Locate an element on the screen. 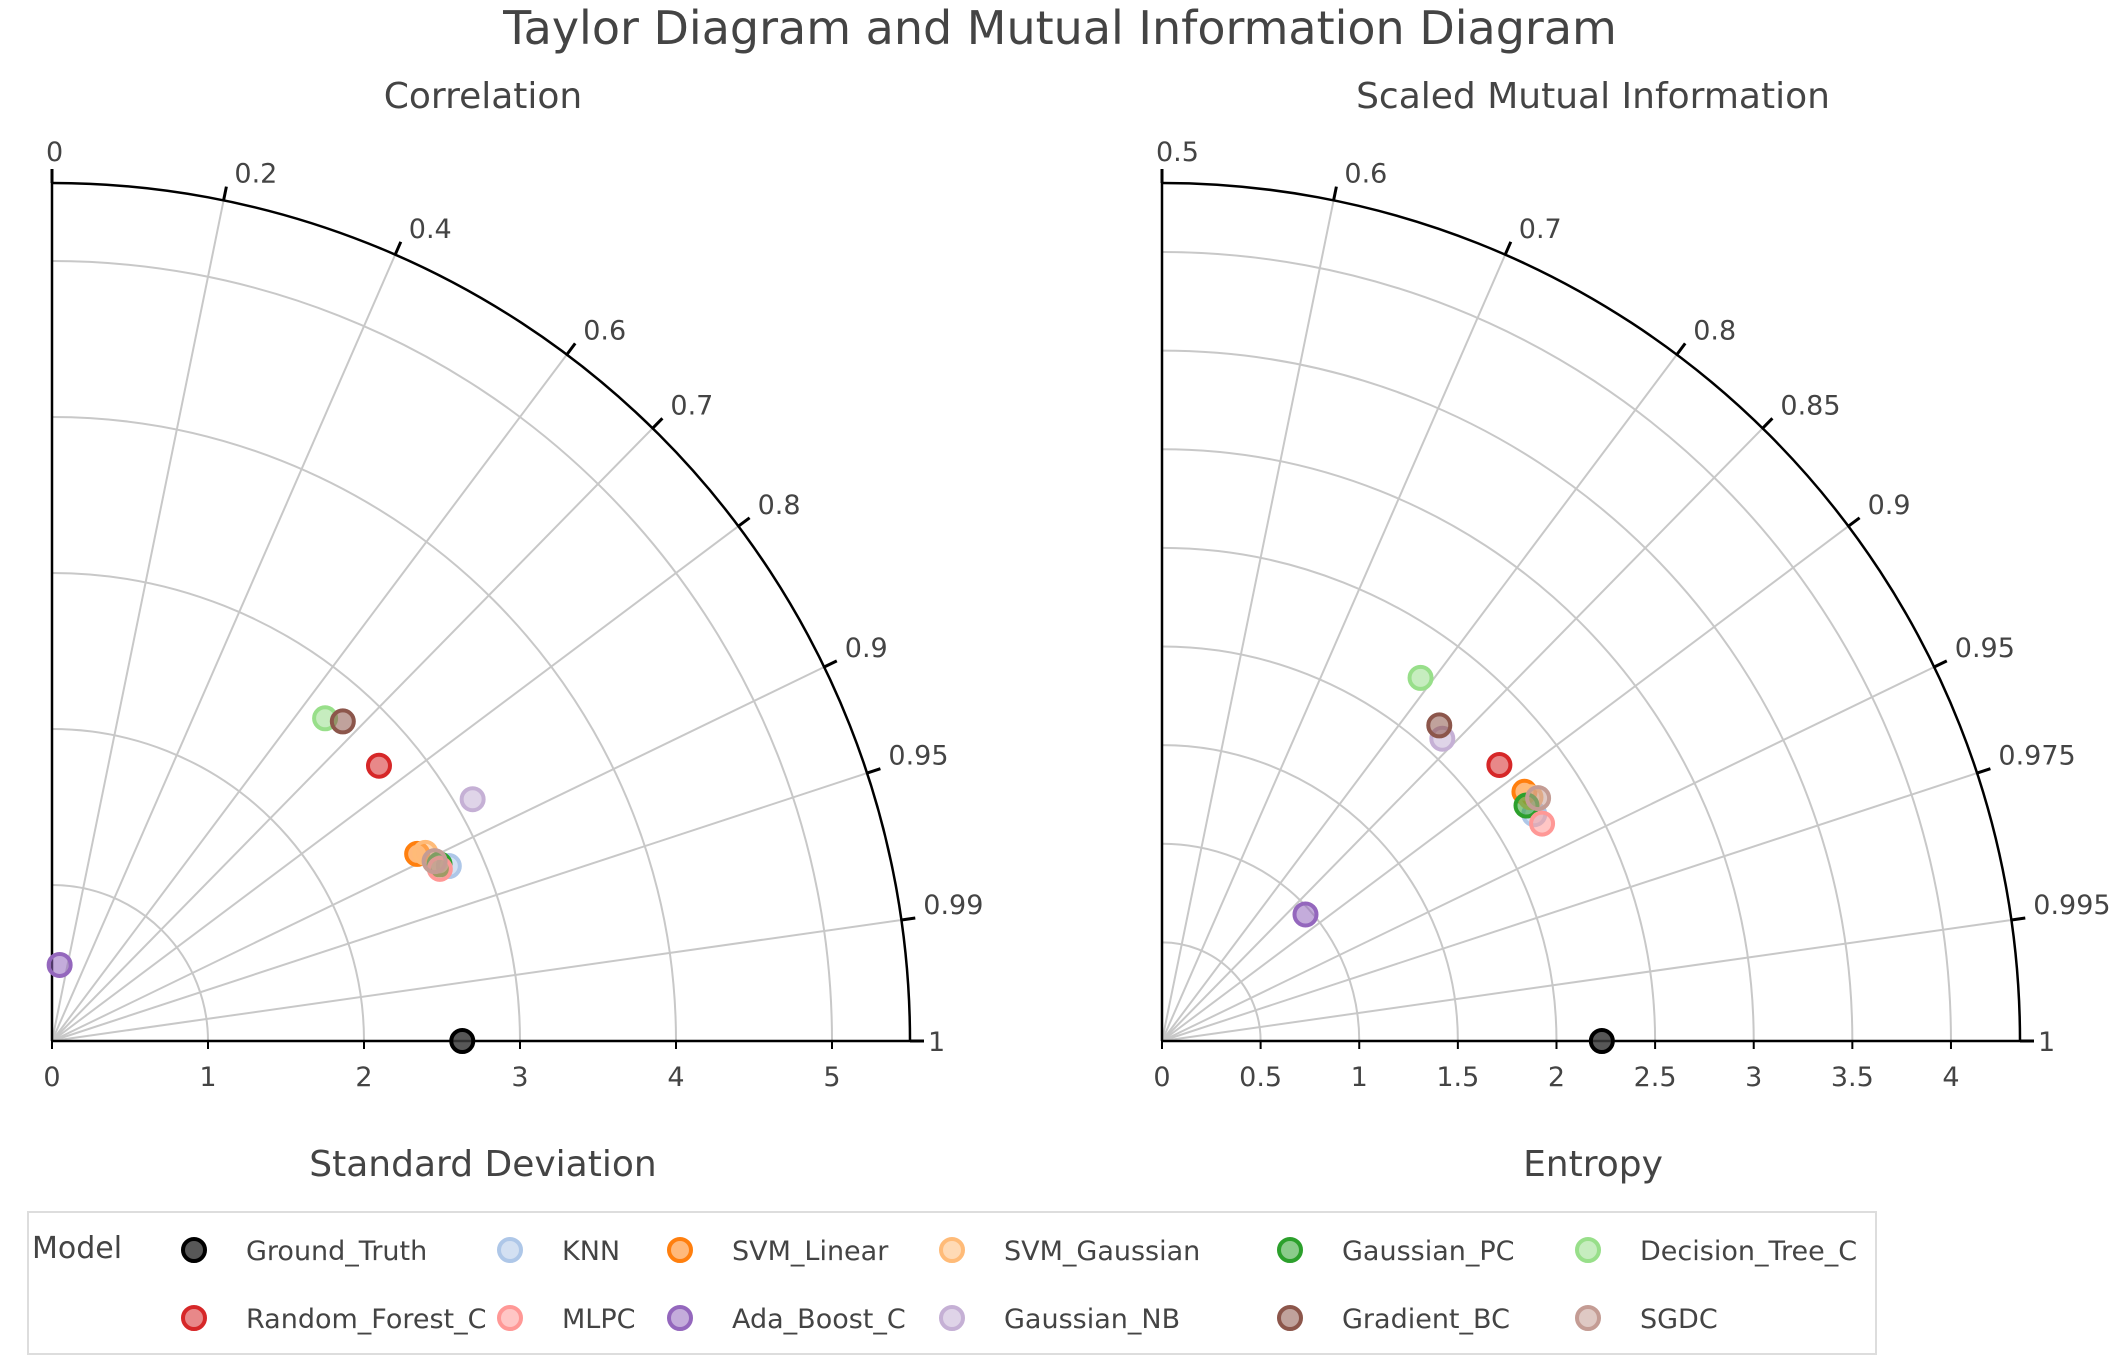 The width and height of the screenshot is (2120, 1368). legend-label-decision-tree-c: Decision_Tree_C is located at coordinates (1748, 1251).